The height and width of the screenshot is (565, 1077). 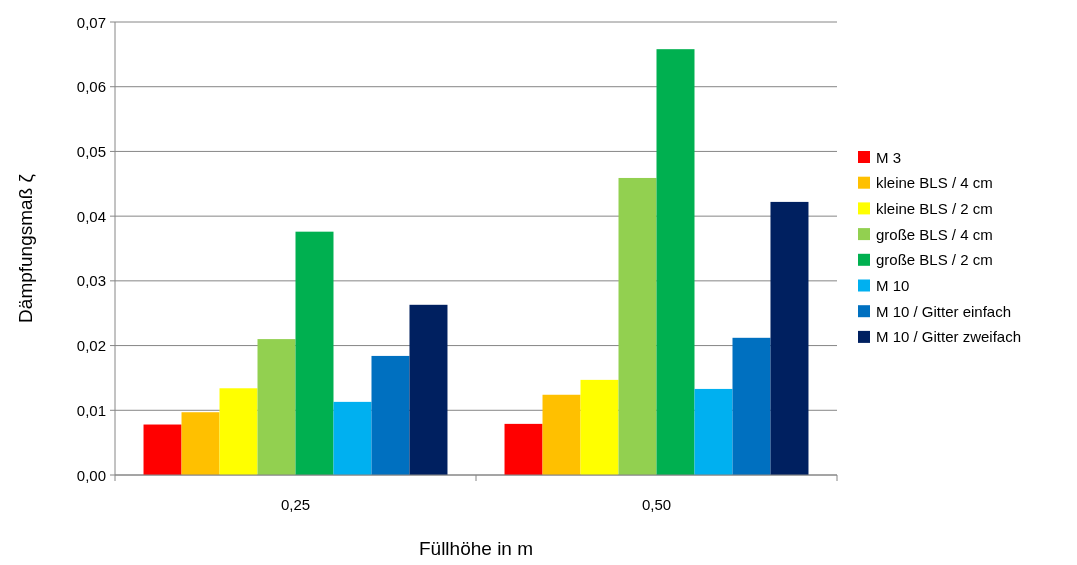 What do you see at coordinates (934, 234) in the screenshot?
I see `legend-label: große BLS / 4 cm` at bounding box center [934, 234].